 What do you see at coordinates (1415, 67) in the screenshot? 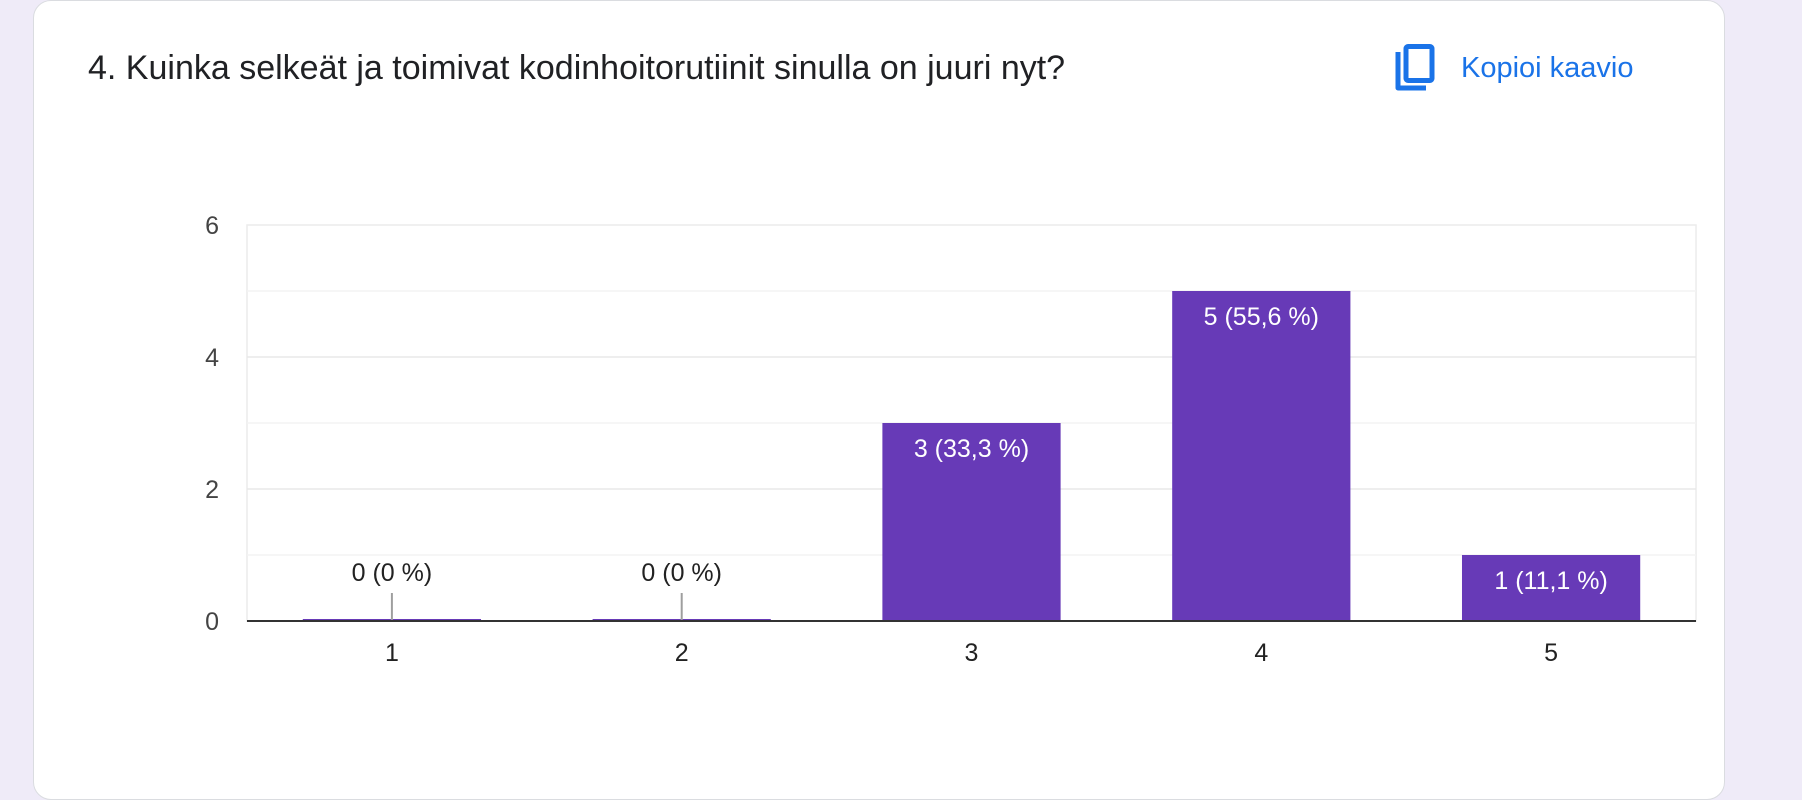
I see `copy-icon` at bounding box center [1415, 67].